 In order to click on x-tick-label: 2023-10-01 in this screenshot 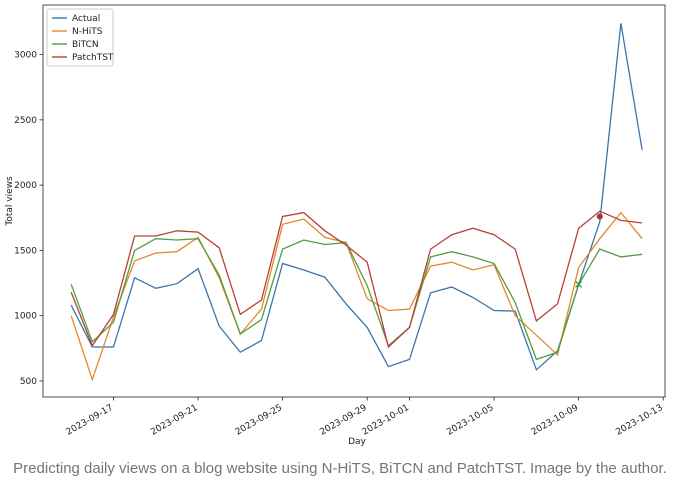, I will do `click(386, 420)`.